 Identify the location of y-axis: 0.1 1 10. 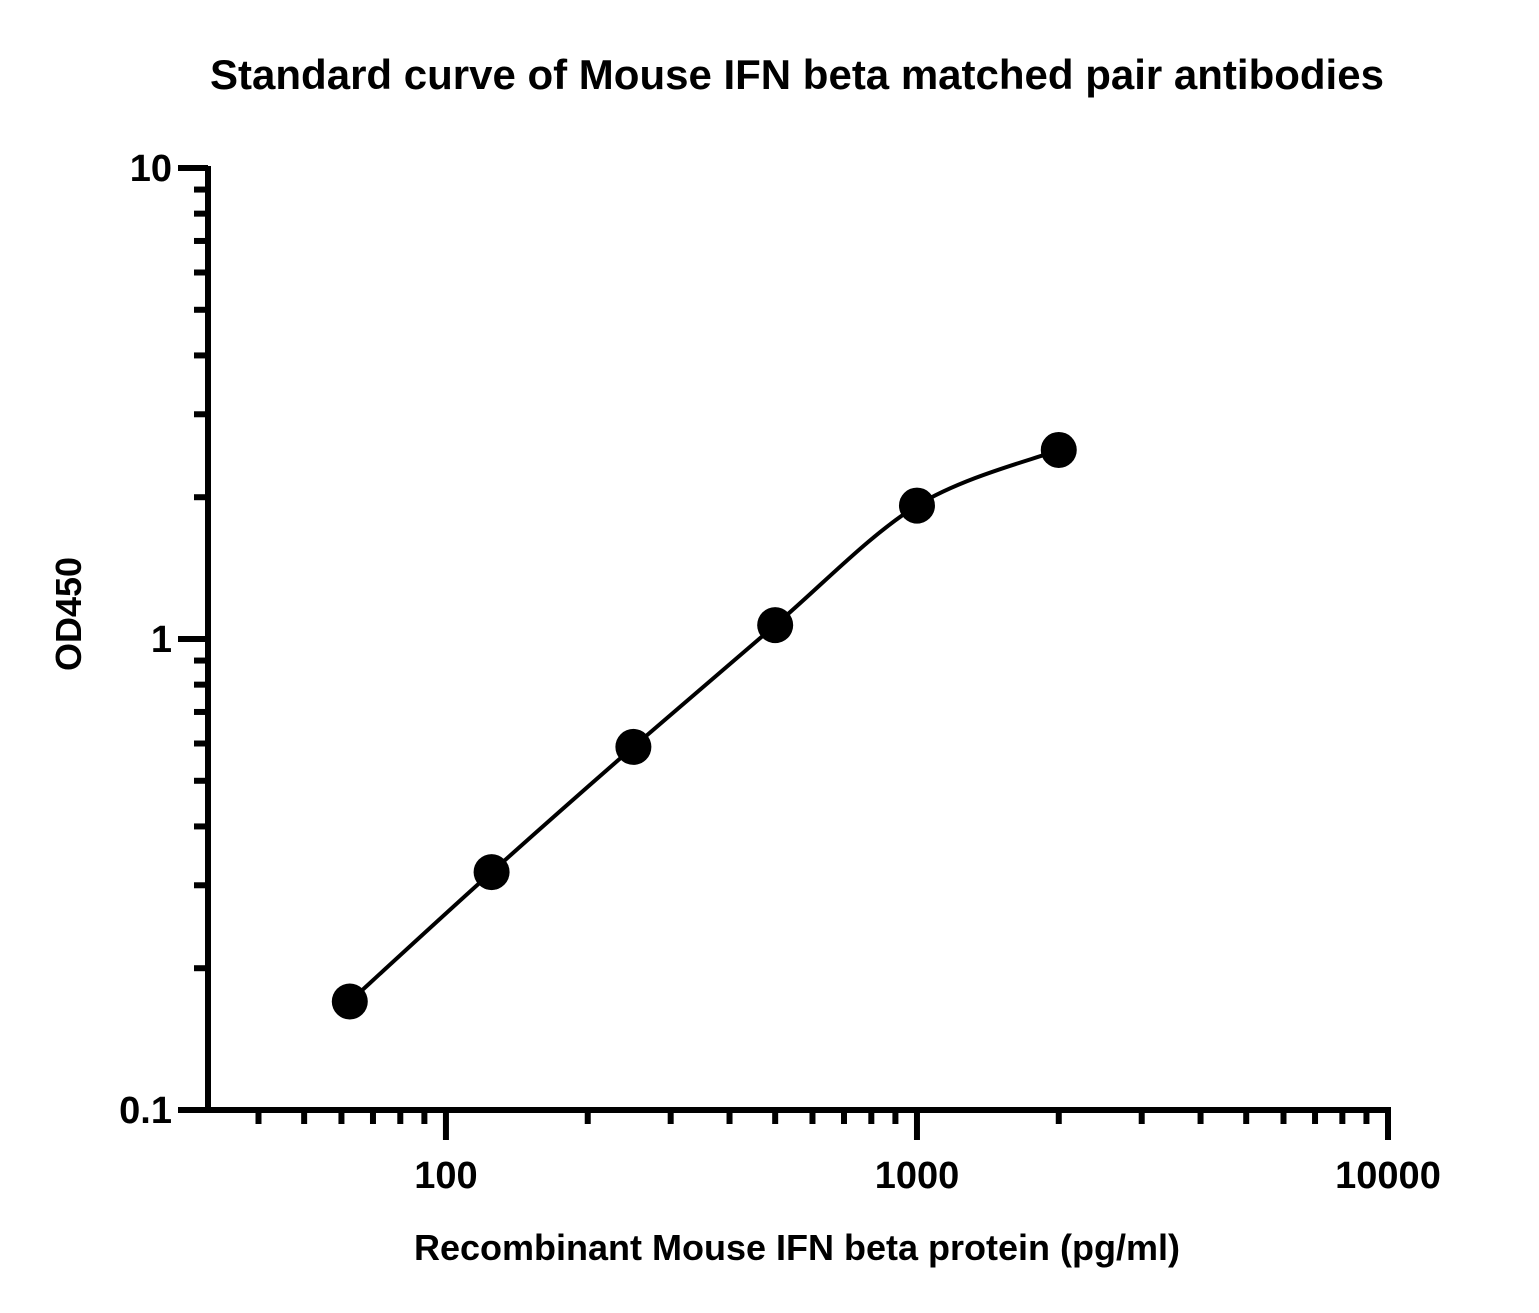
(165, 640).